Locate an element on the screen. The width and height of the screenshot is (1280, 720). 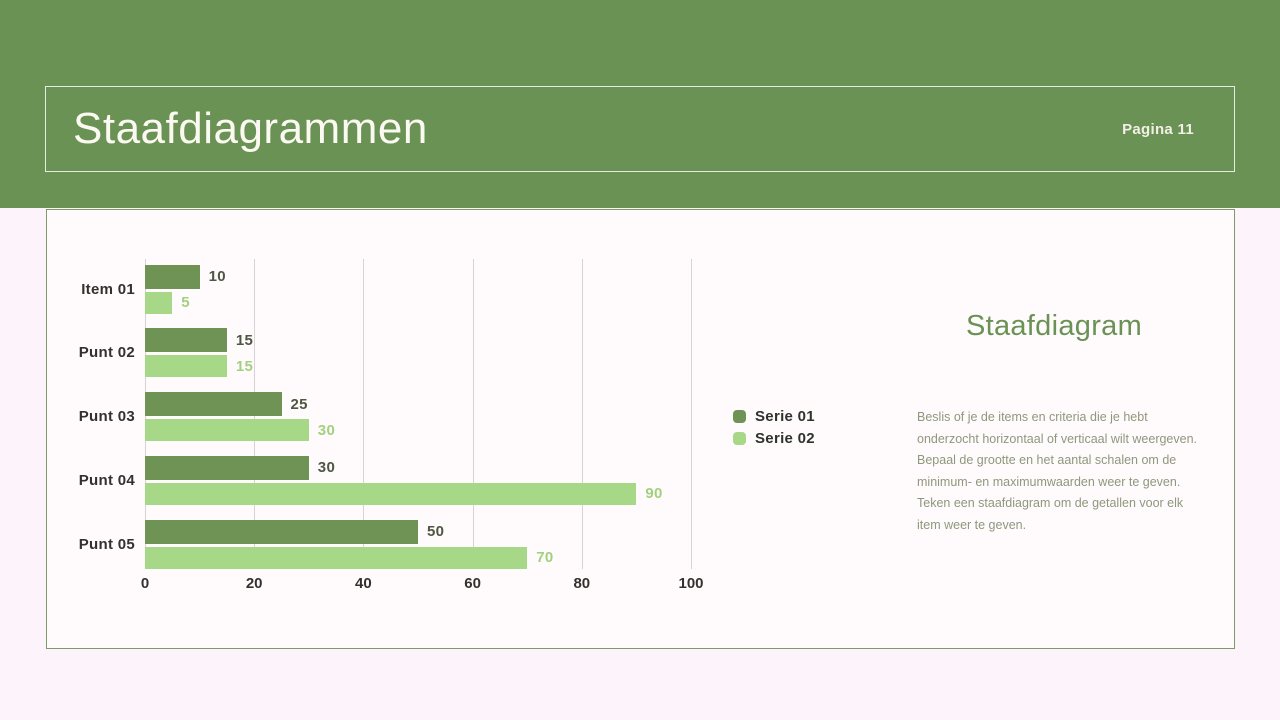
bar-group: Punt 04 30 90 is located at coordinates (371, 480).